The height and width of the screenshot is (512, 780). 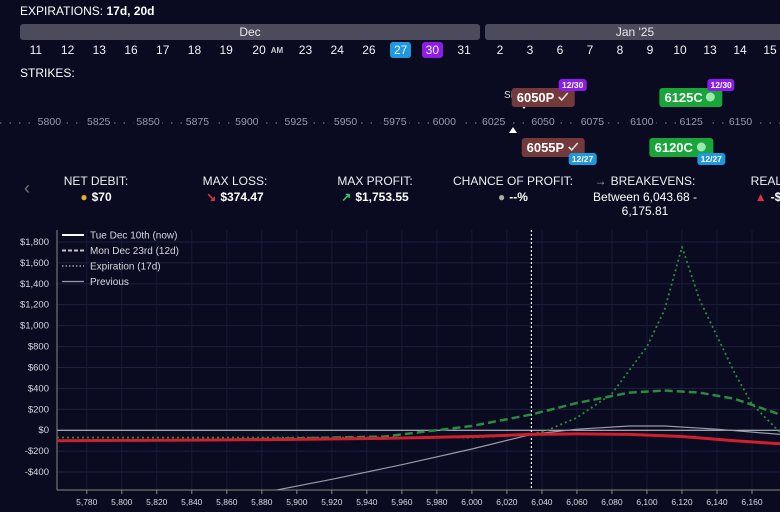 What do you see at coordinates (96, 189) in the screenshot?
I see `stat: NET DEBIT: ● $70` at bounding box center [96, 189].